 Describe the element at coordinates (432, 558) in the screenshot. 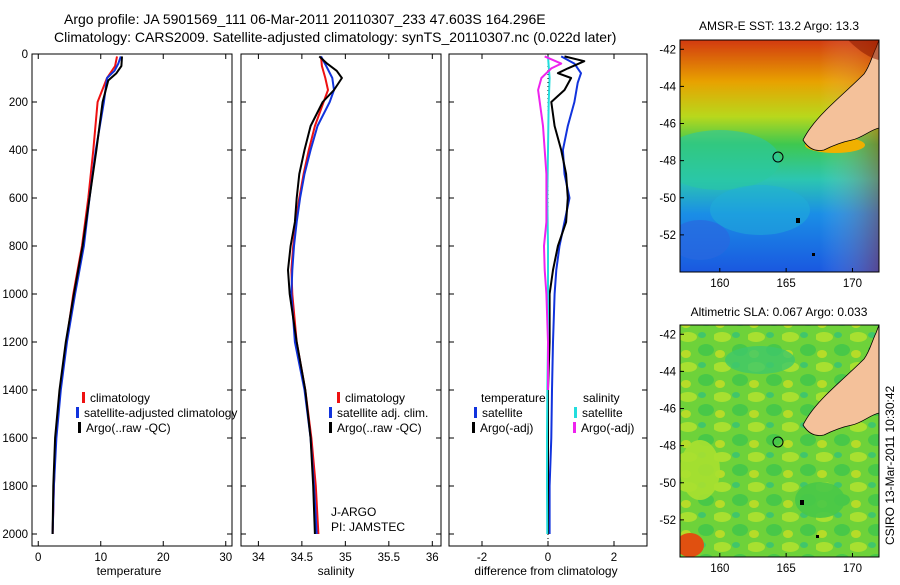

I see `x-tick-label: 36` at that location.